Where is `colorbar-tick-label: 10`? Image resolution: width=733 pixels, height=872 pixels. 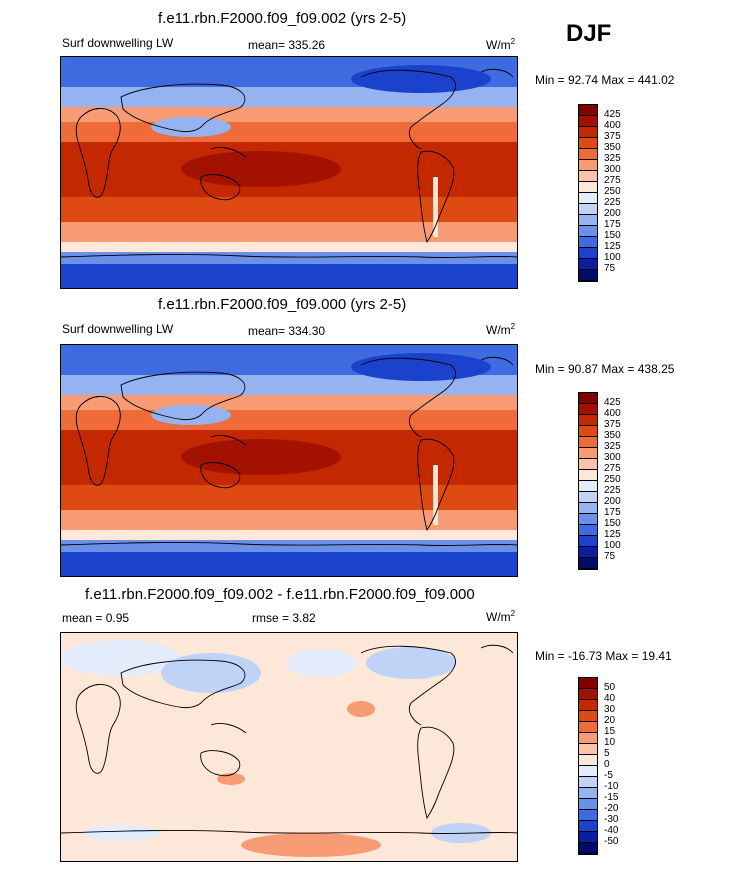
colorbar-tick-label: 10 is located at coordinates (610, 742).